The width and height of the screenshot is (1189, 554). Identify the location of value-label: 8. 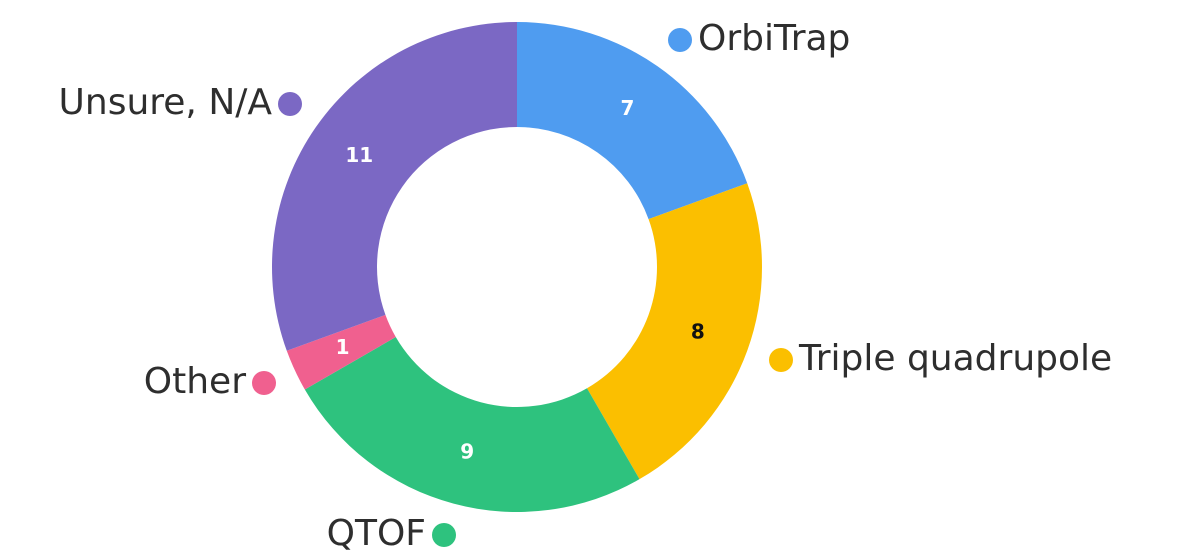
(698, 331).